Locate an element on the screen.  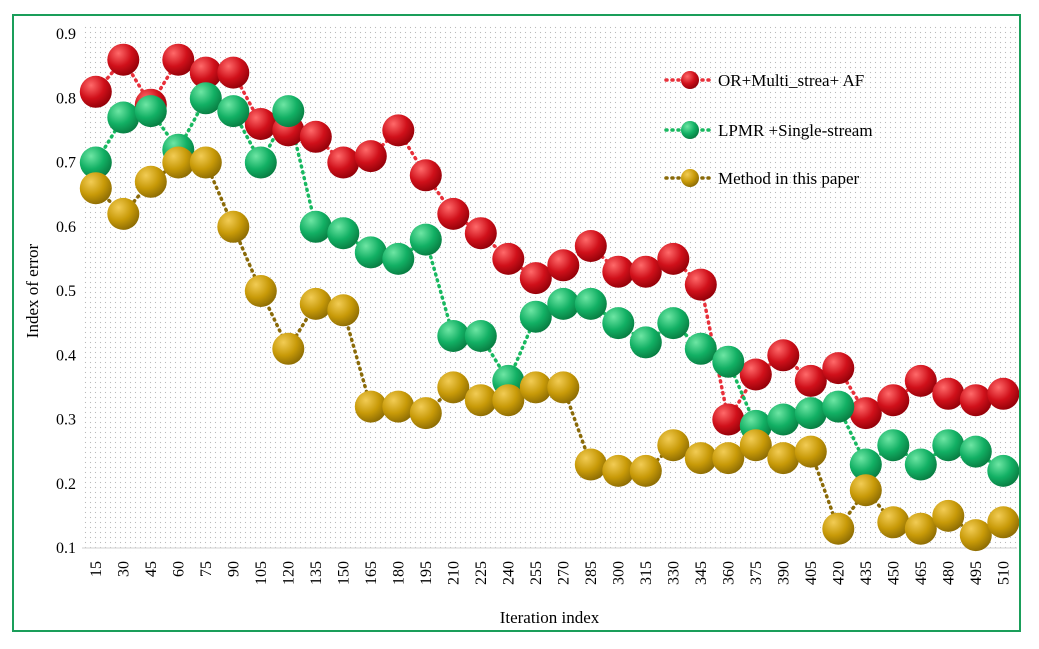
legend-label-2: Method in this paper is located at coordinates (789, 178).